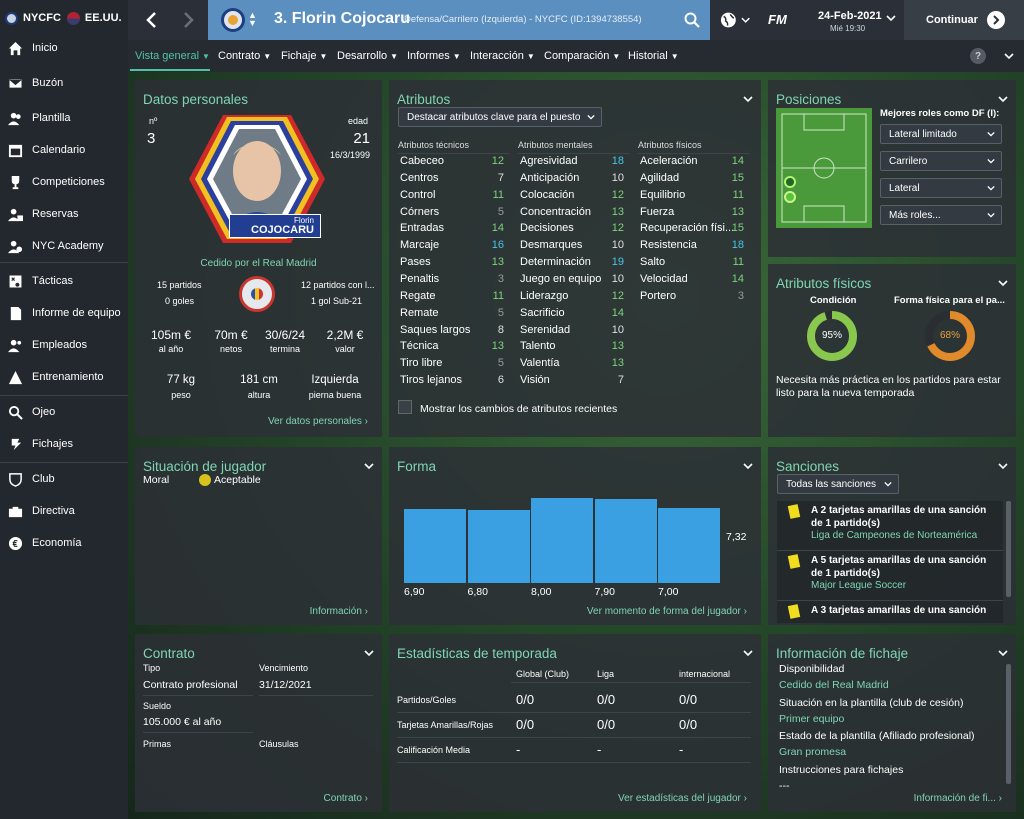 The width and height of the screenshot is (1024, 819). I want to click on sidebar-item-nyc-academy: NYC Academy, so click(64, 246).